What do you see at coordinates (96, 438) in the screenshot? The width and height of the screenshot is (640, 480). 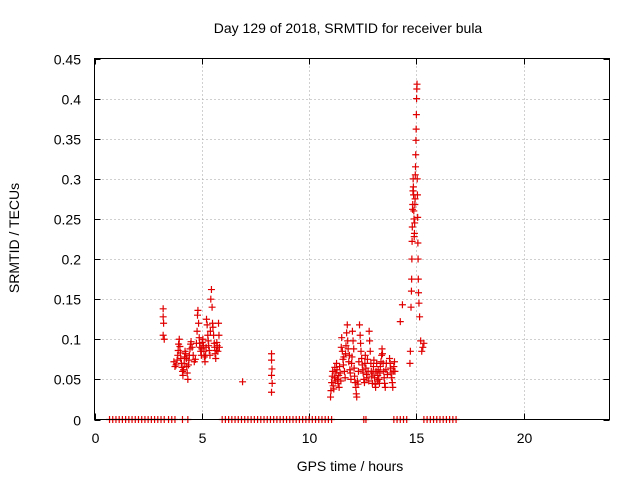 I see `x-tick-label: 0` at bounding box center [96, 438].